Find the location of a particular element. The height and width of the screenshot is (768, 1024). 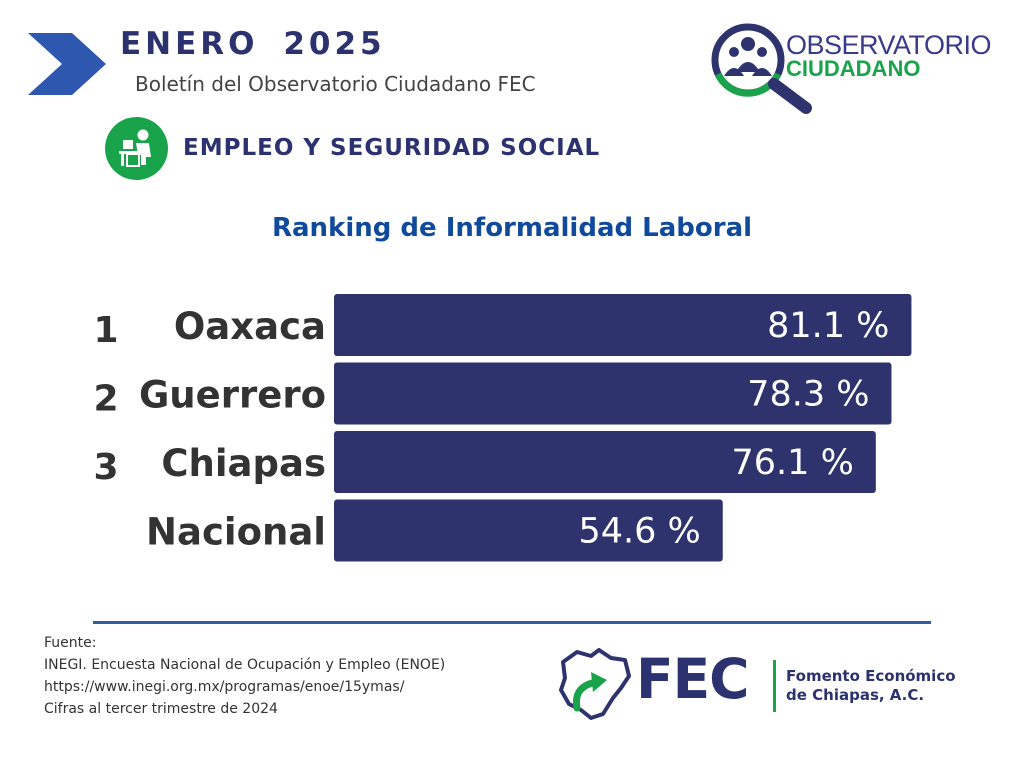

chevron-right-icon is located at coordinates (67, 64).